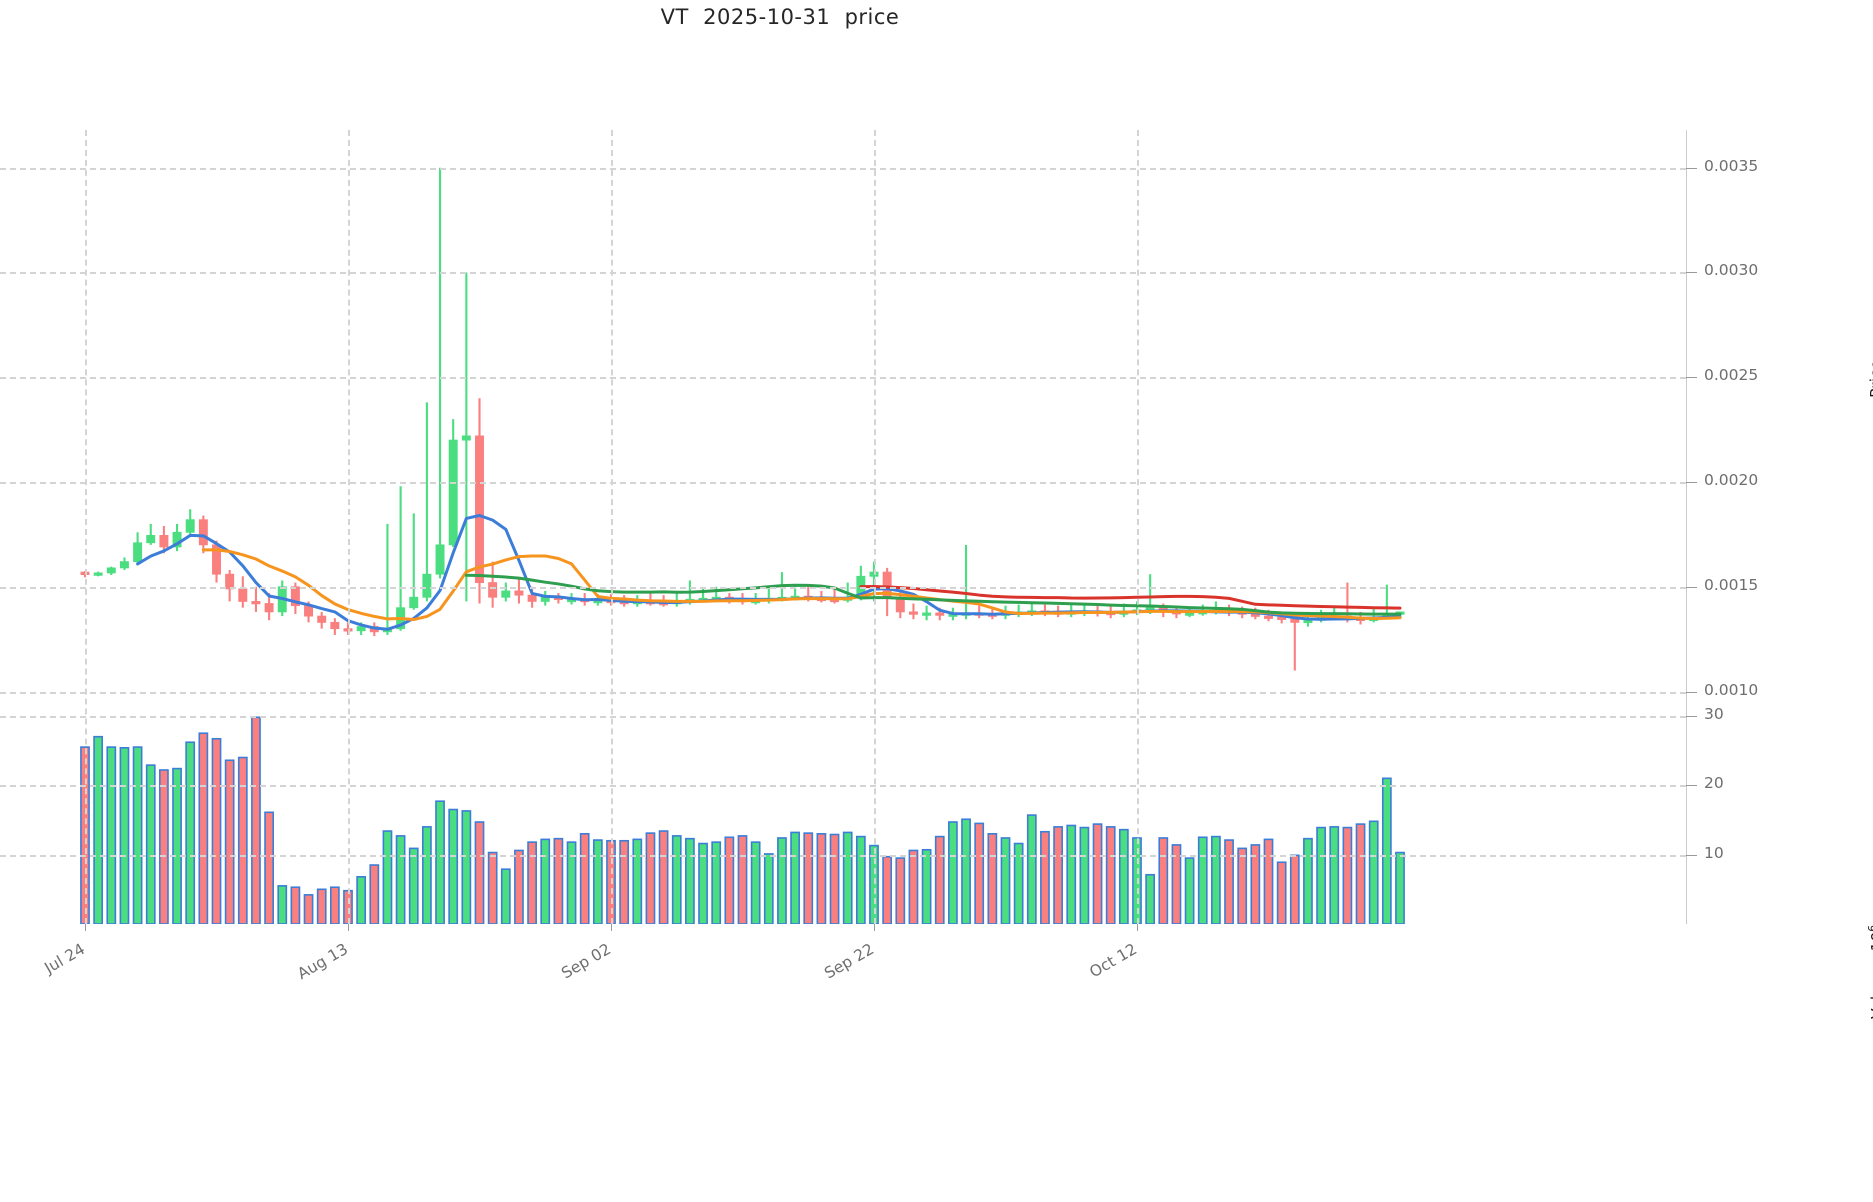 This screenshot has height=1202, width=1873. Describe the element at coordinates (1686, 527) in the screenshot. I see `right-axis-spine` at that location.